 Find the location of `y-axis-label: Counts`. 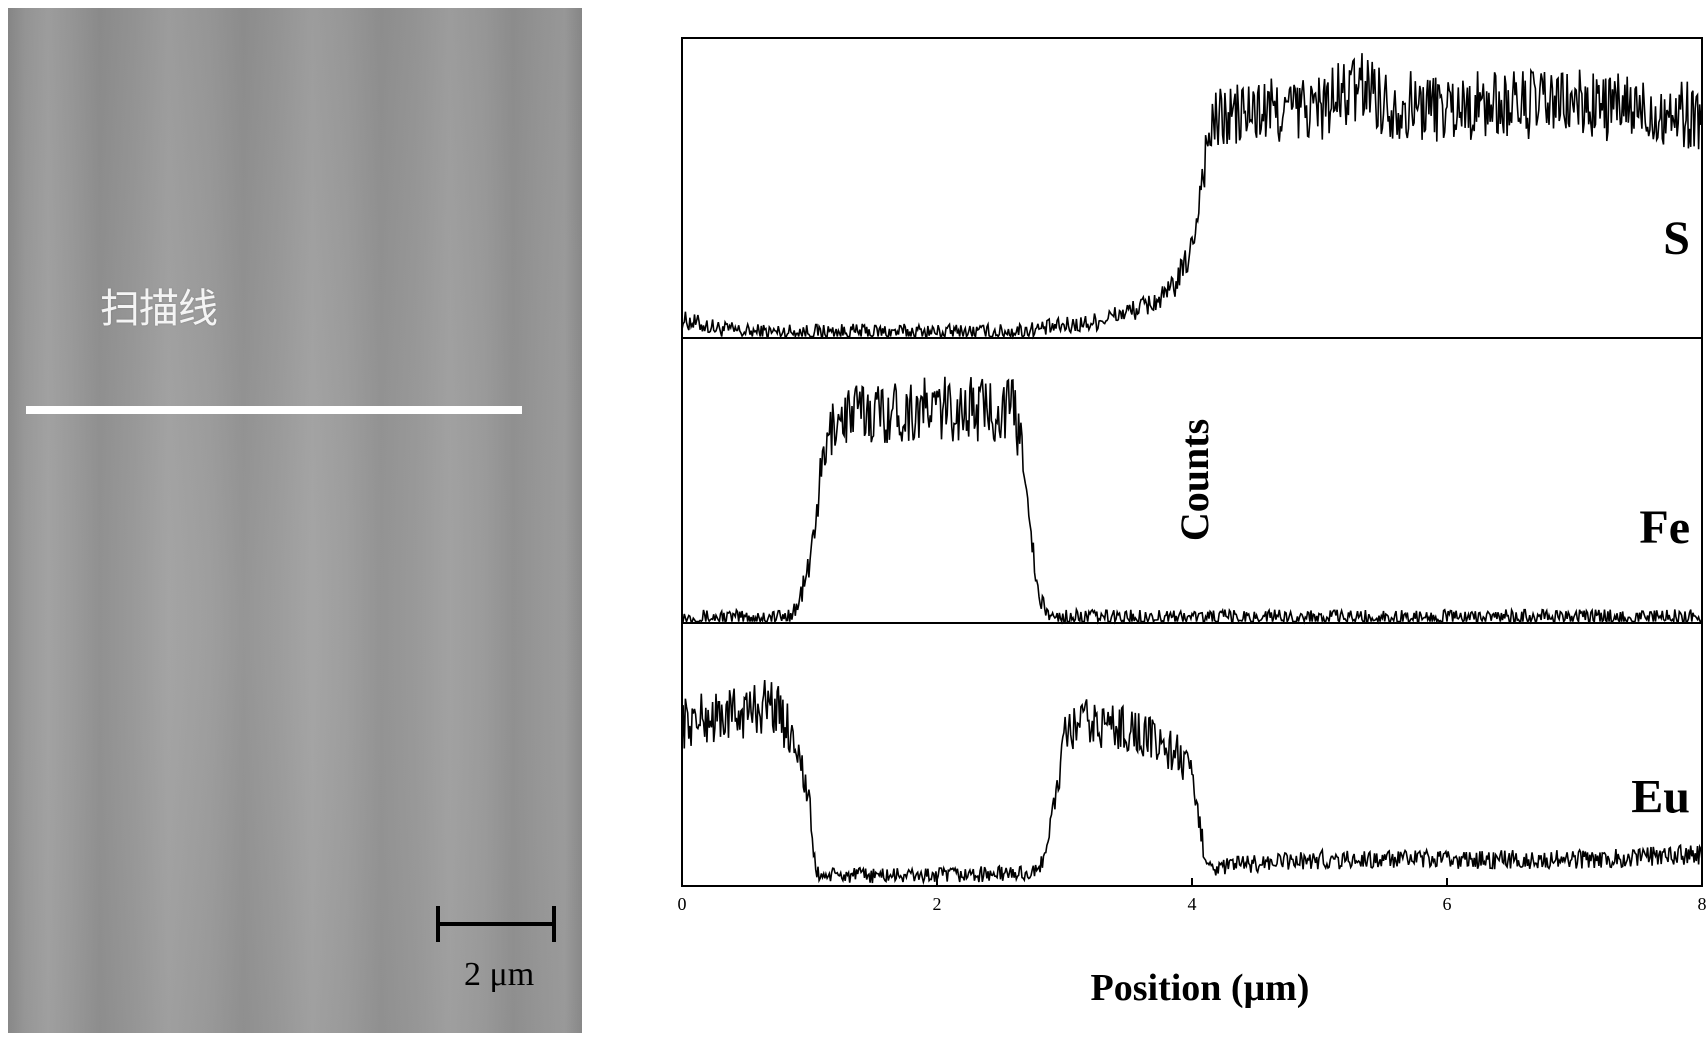

y-axis-label: Counts is located at coordinates (1194, 480).